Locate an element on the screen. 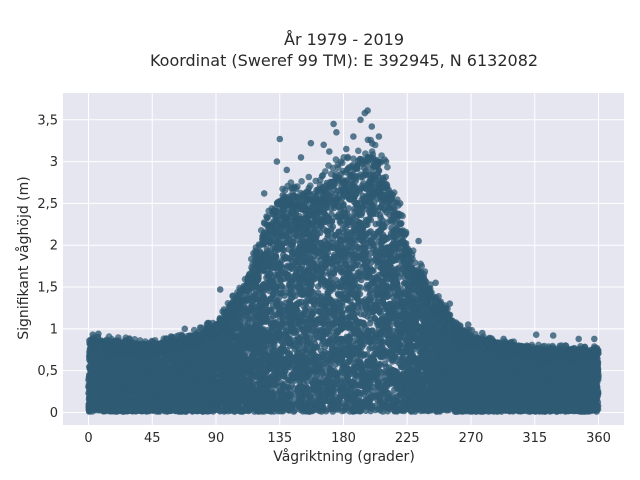 Image resolution: width=640 pixels, height=480 pixels. chart-title: År 1979 - 2019 is located at coordinates (344, 39).